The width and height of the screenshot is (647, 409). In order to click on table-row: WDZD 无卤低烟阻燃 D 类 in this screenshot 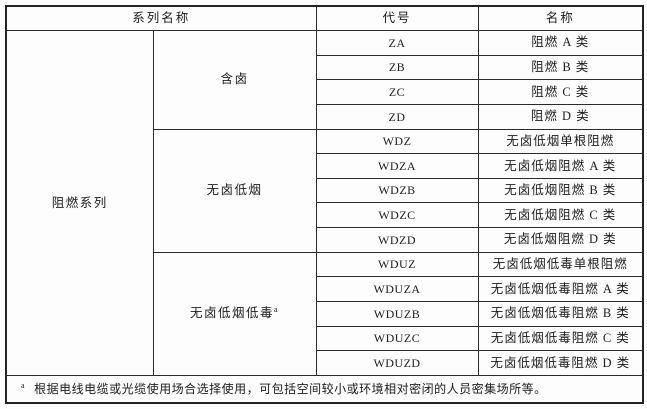, I will do `click(325, 240)`.